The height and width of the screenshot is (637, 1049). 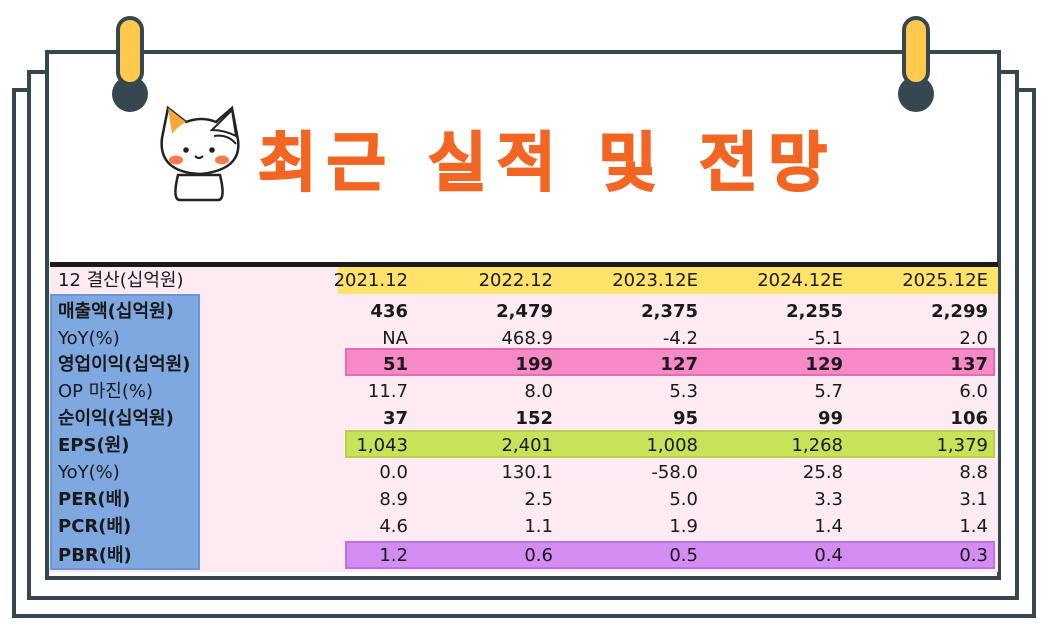 What do you see at coordinates (814, 311) in the screenshot?
I see `table-cell: 2,255` at bounding box center [814, 311].